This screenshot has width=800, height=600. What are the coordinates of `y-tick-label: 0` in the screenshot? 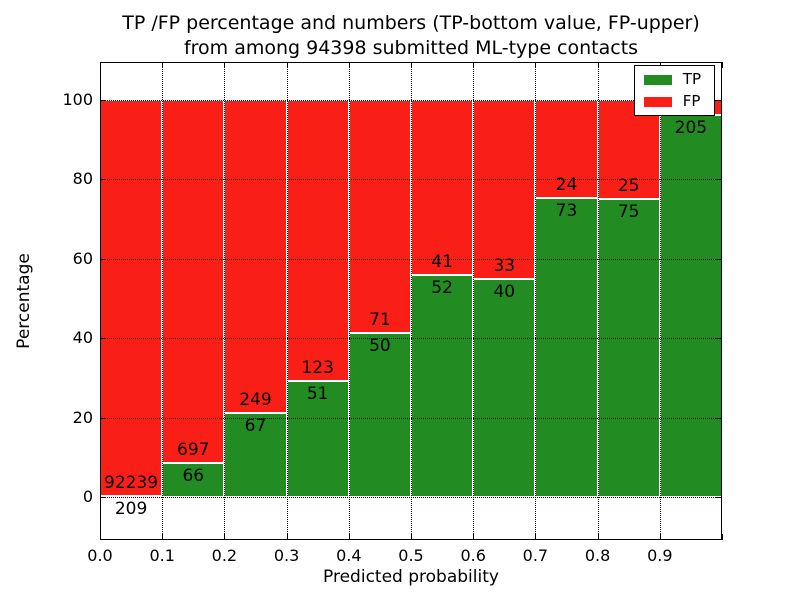 It's located at (87, 496).